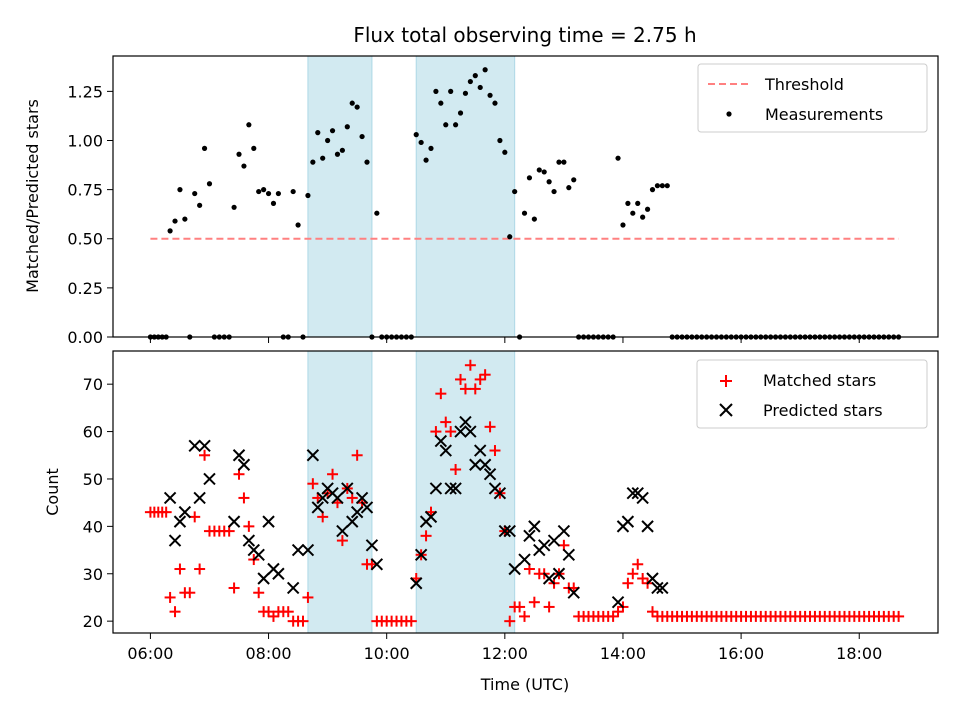 This screenshot has height=724, width=960. I want to click on bottom-xtick-label-4: 14:00, so click(623, 653).